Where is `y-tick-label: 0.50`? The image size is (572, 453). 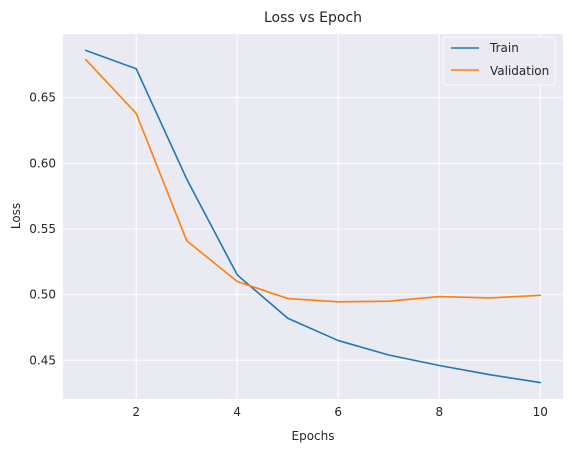 y-tick-label: 0.50 is located at coordinates (42, 295).